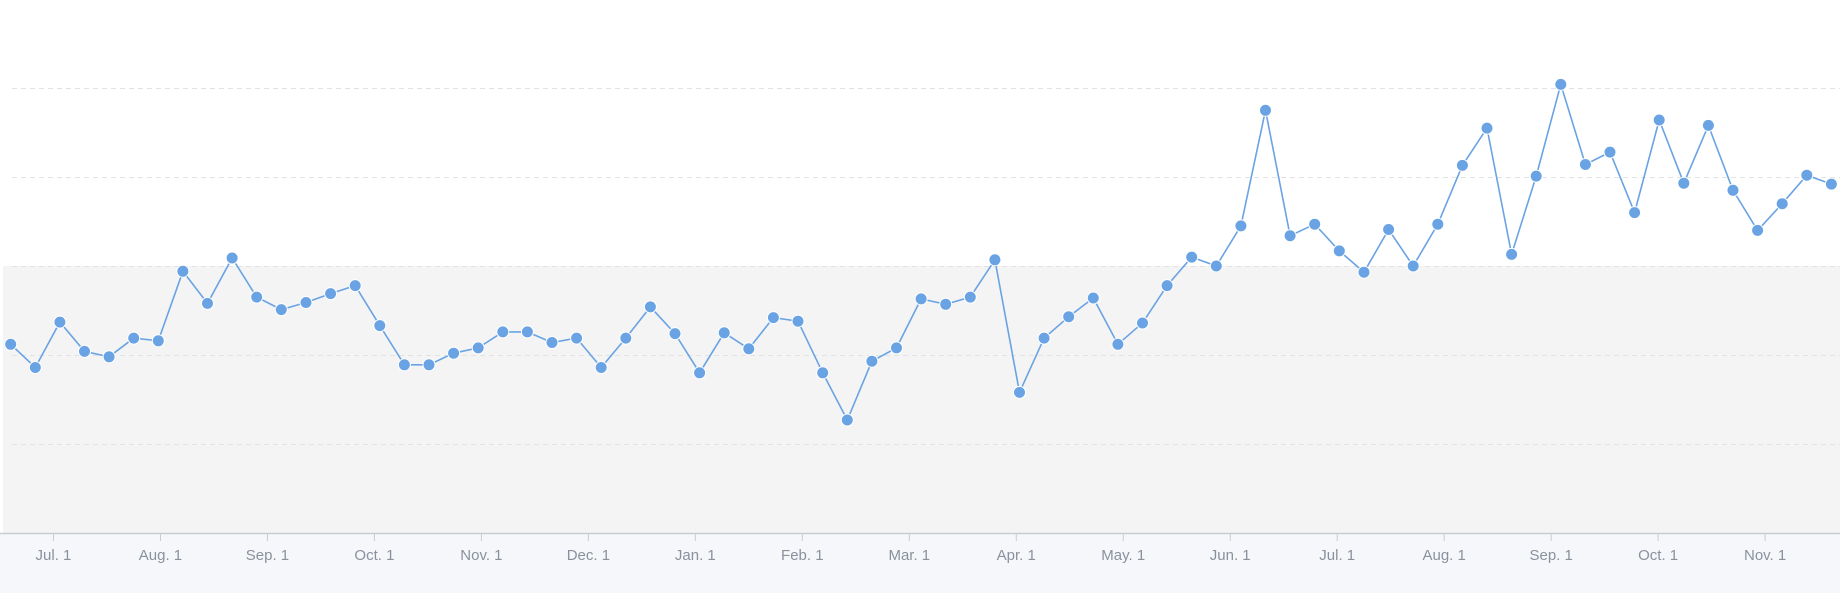 The width and height of the screenshot is (1840, 593). Describe the element at coordinates (802, 555) in the screenshot. I see `x-tick-label: Feb. 1` at that location.